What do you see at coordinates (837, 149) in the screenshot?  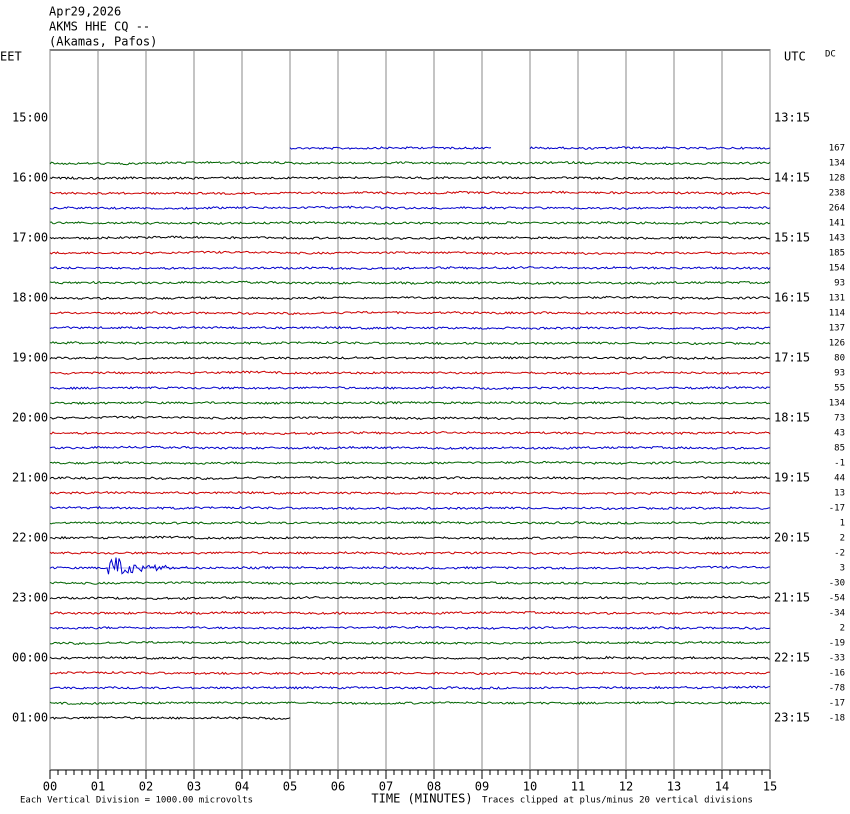 I see `dc-value: 167` at bounding box center [837, 149].